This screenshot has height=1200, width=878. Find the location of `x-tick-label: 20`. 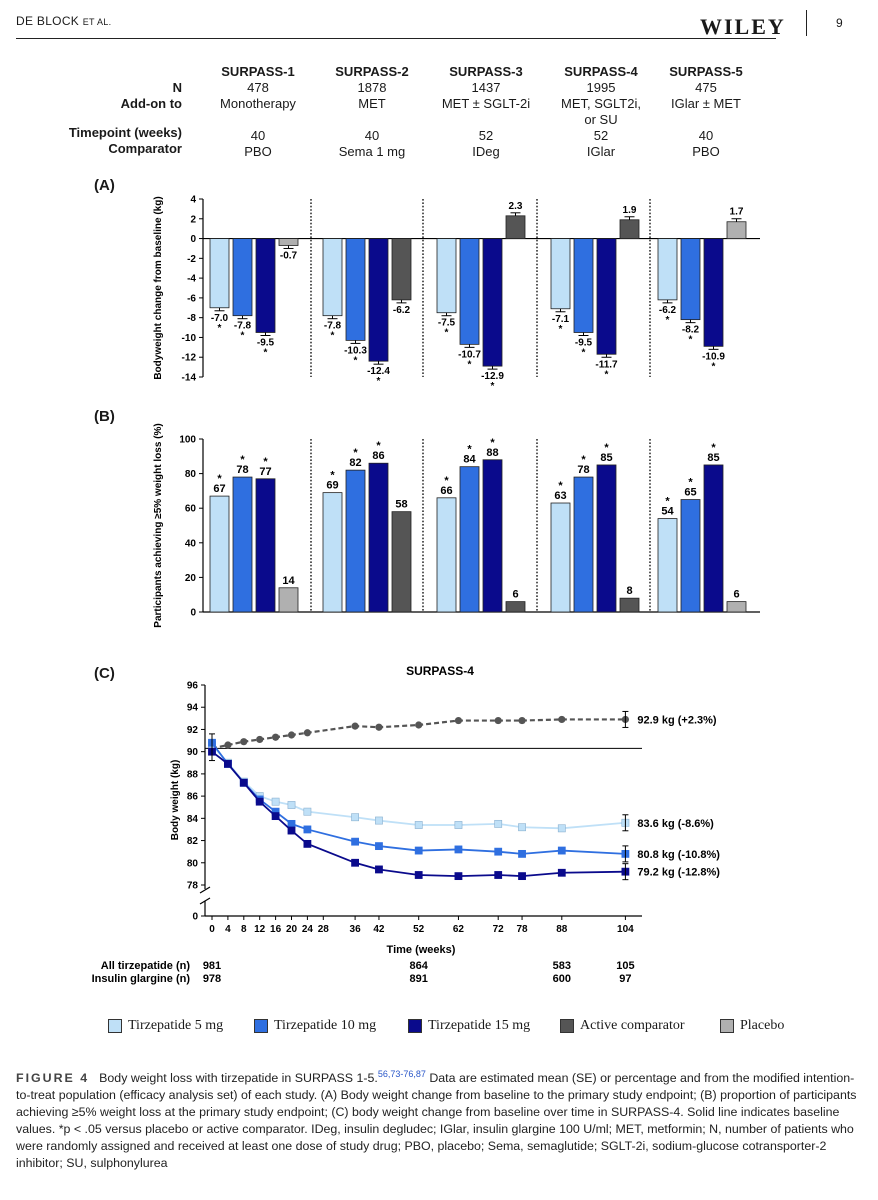

x-tick-label: 20 is located at coordinates (292, 929).